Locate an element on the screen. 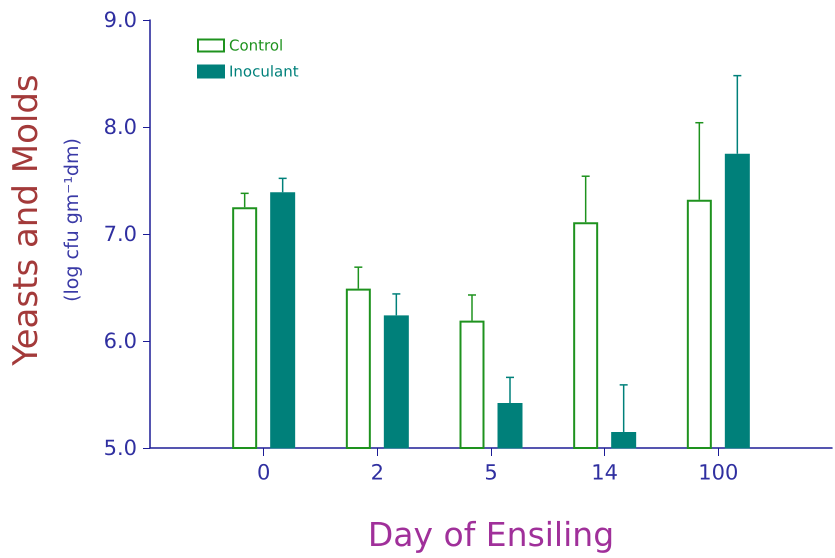 The width and height of the screenshot is (835, 558). x-tick-label: 0 is located at coordinates (263, 472).